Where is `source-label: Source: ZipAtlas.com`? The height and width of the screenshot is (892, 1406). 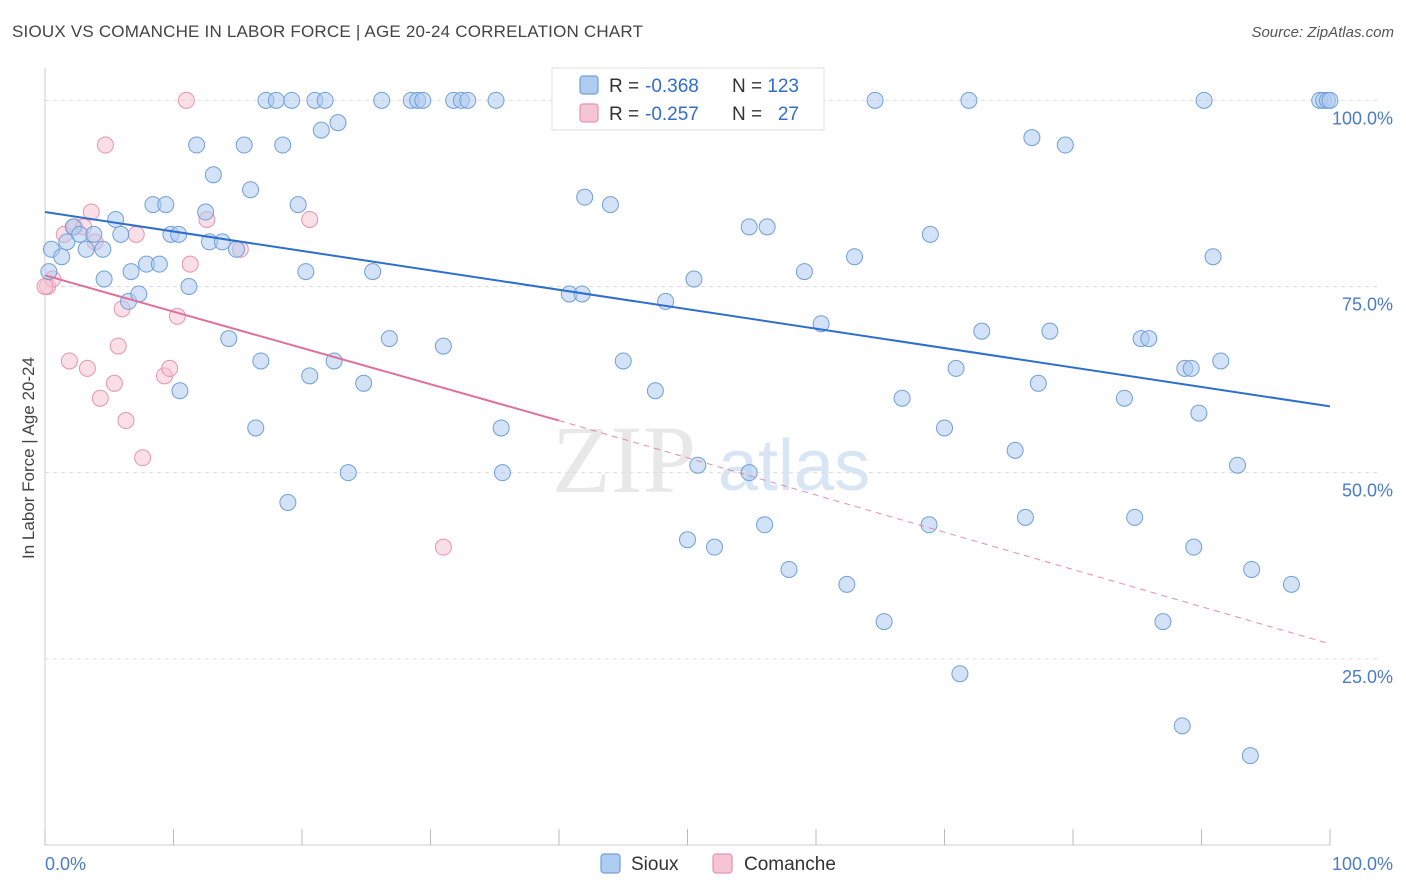
source-label: Source: ZipAtlas.com is located at coordinates (1322, 32).